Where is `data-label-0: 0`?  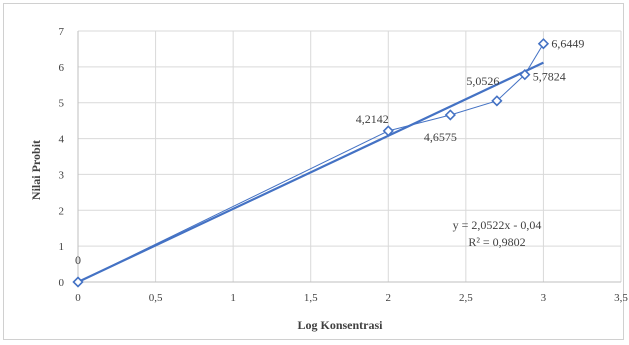
data-label-0: 0 is located at coordinates (78, 260).